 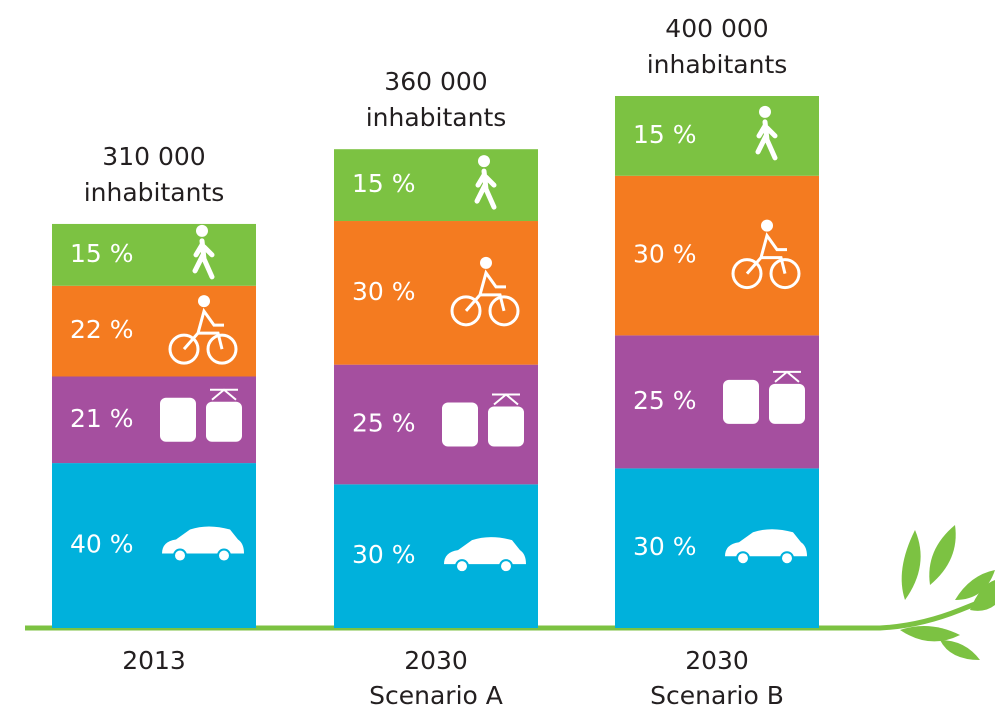 What do you see at coordinates (154, 660) in the screenshot?
I see `category-label: 2013` at bounding box center [154, 660].